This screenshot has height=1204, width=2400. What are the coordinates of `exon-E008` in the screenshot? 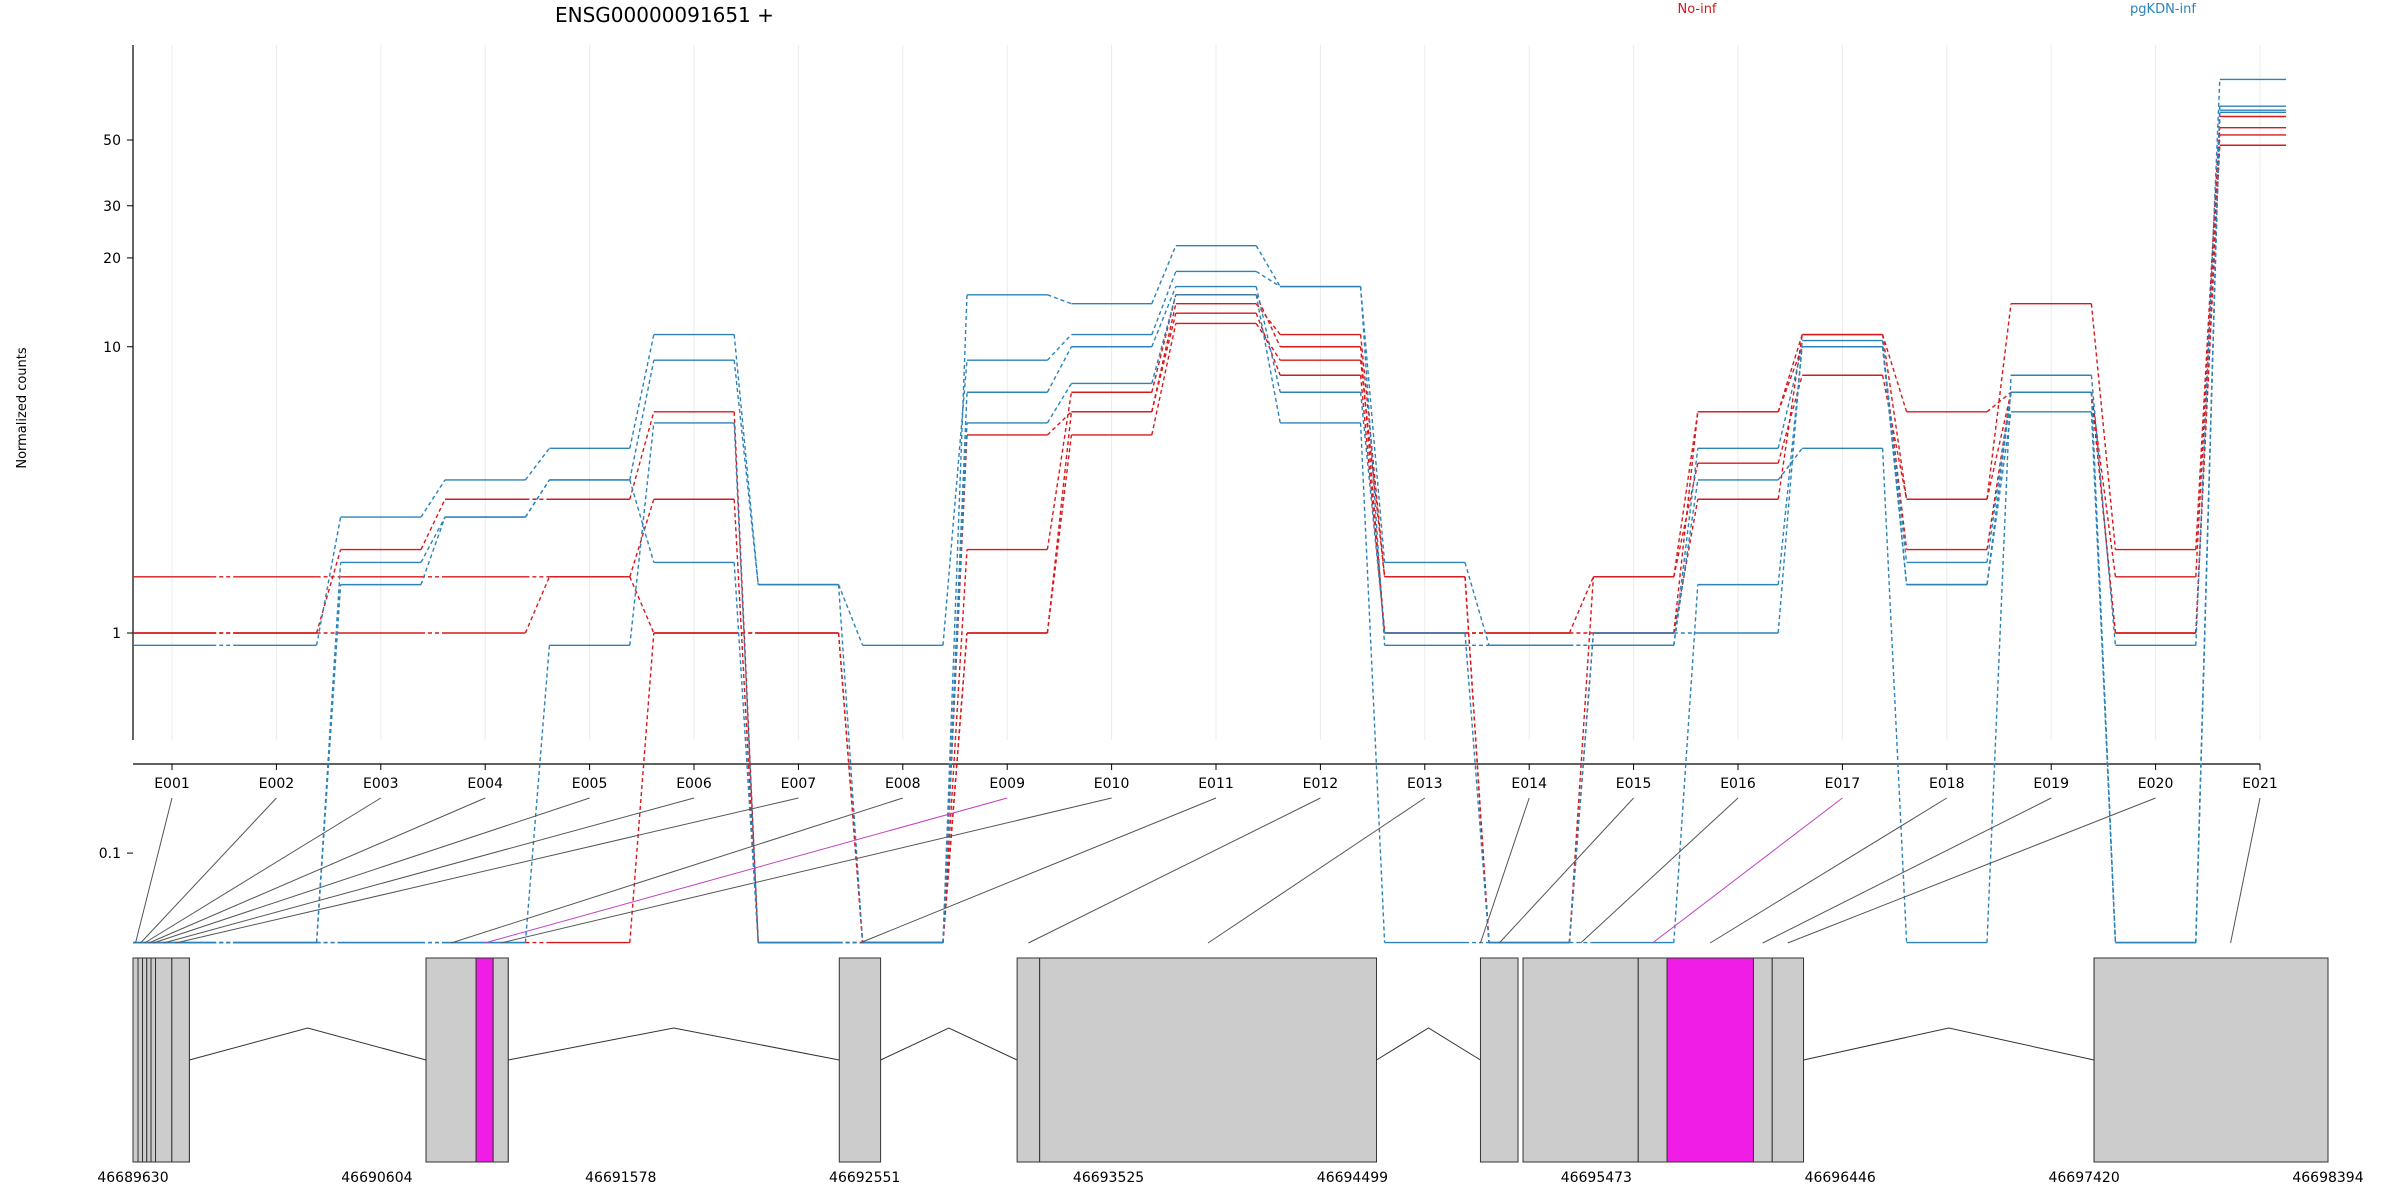 It's located at (451, 1060).